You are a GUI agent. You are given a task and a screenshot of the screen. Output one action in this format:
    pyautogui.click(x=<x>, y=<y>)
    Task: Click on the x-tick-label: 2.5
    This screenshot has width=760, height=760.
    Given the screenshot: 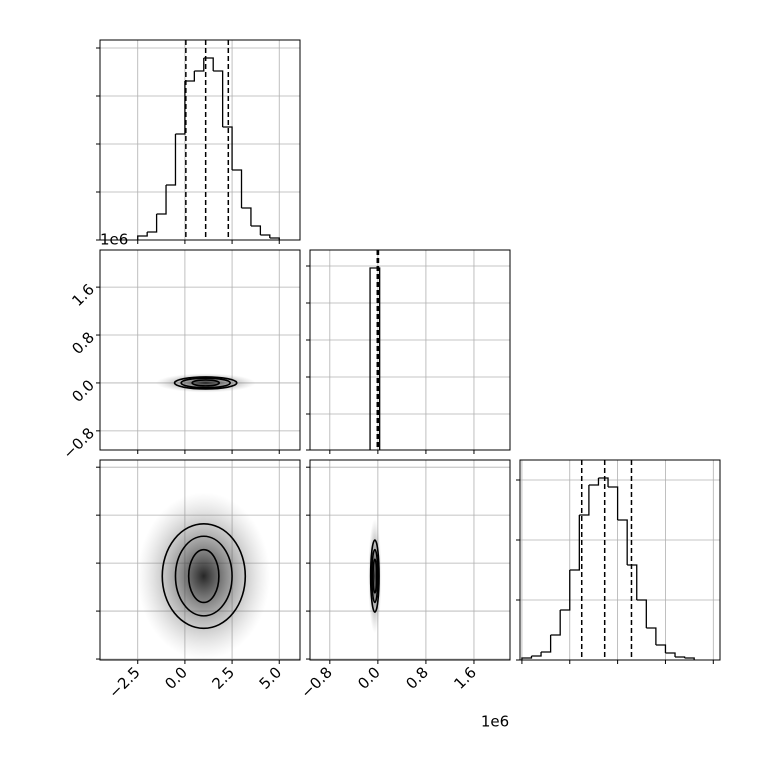 What is the action you would take?
    pyautogui.click(x=223, y=678)
    